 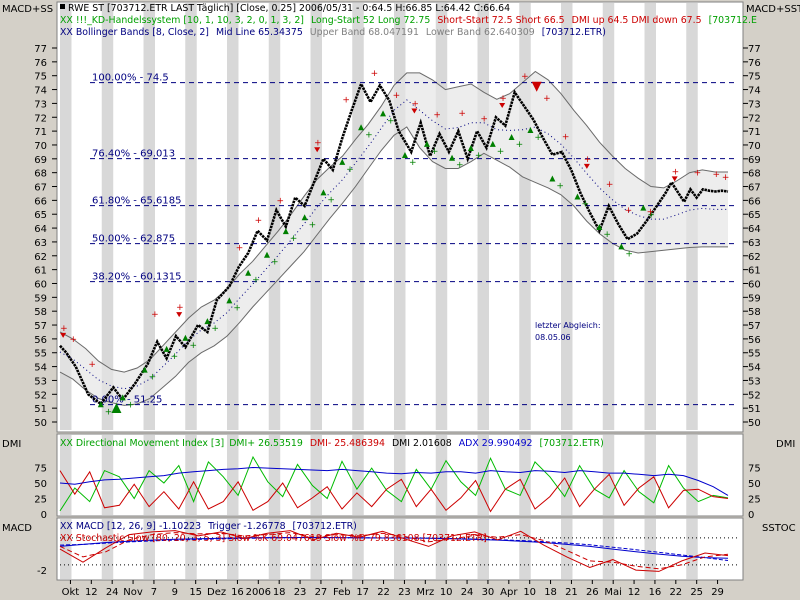 What do you see at coordinates (347, 443) in the screenshot?
I see `dmi-legend-minus: DMI- 25.486394` at bounding box center [347, 443].